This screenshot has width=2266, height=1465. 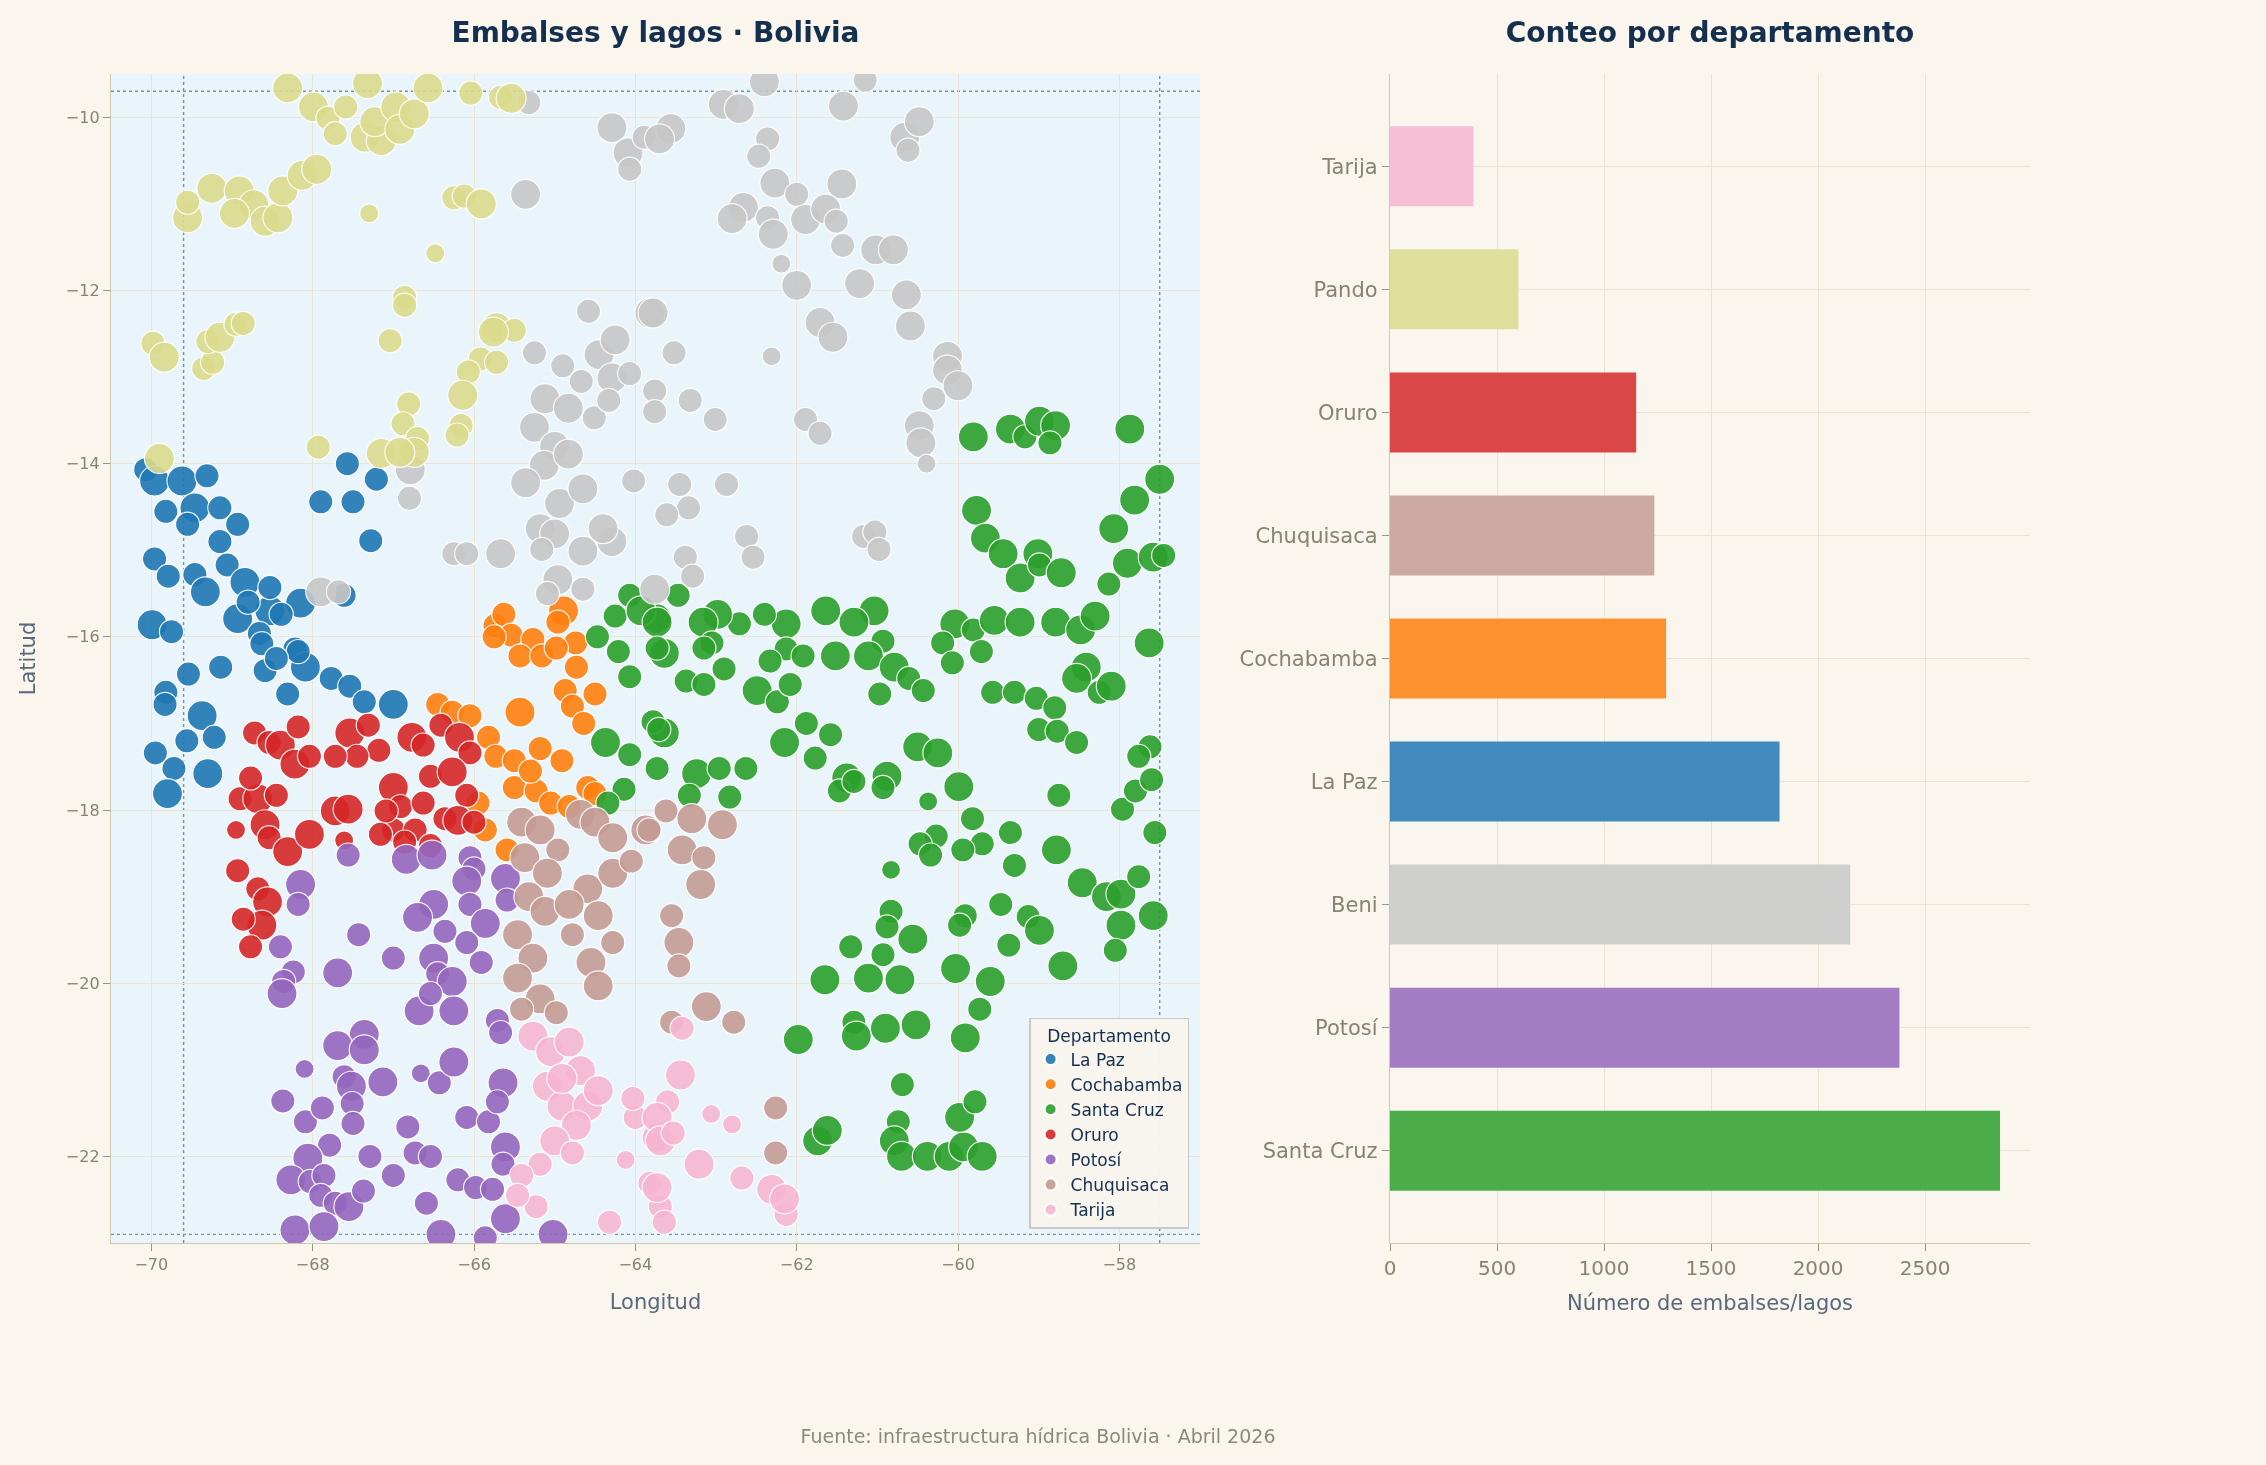 I want to click on legend-title: Departamento, so click(x=1109, y=1035).